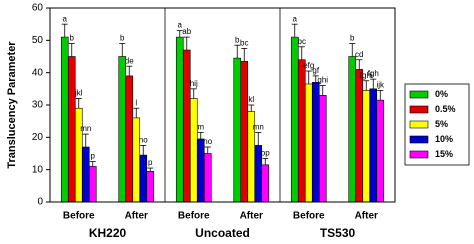 The width and height of the screenshot is (474, 244). I want to click on significance-letter: hij, so click(194, 83).